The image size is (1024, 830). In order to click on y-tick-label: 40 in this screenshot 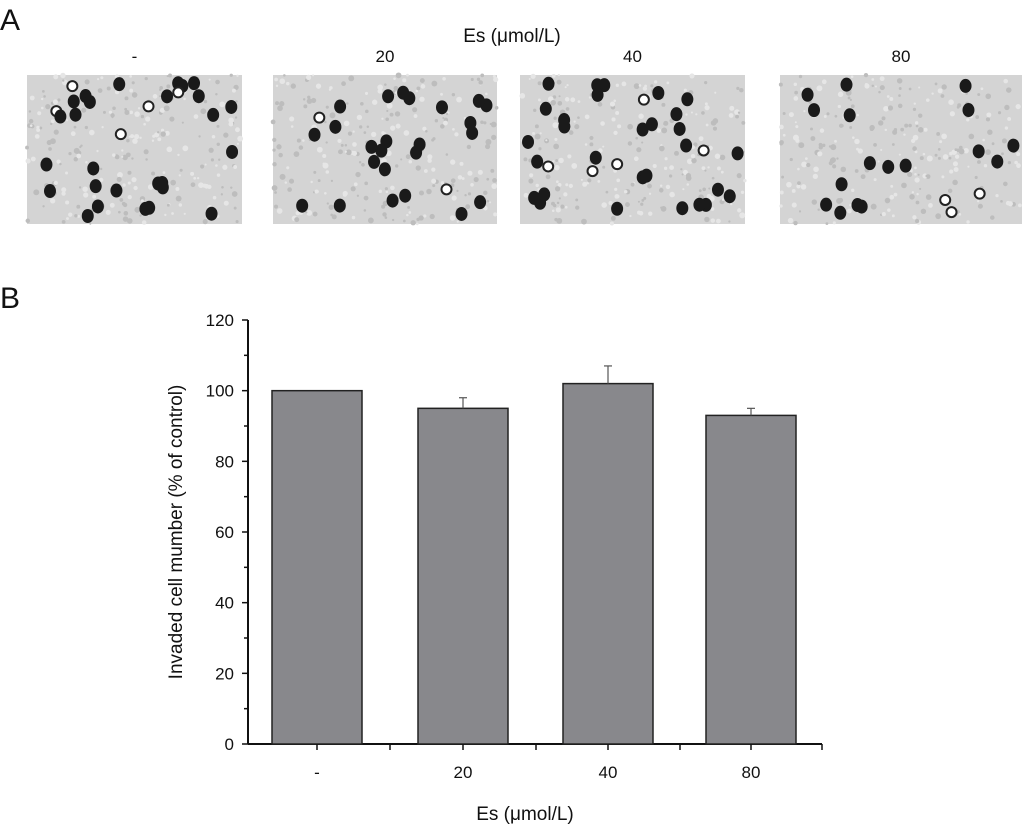, I will do `click(224, 603)`.